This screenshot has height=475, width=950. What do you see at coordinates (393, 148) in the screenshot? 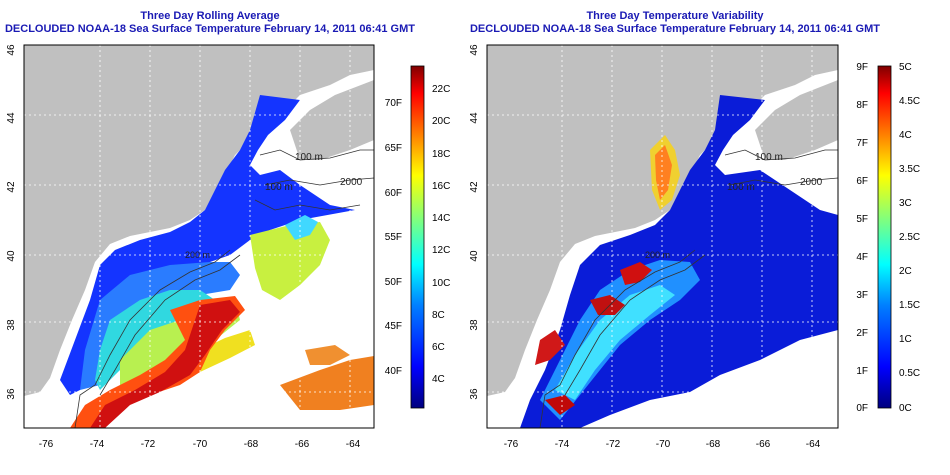
I see `colorbar-label: 65F` at bounding box center [393, 148].